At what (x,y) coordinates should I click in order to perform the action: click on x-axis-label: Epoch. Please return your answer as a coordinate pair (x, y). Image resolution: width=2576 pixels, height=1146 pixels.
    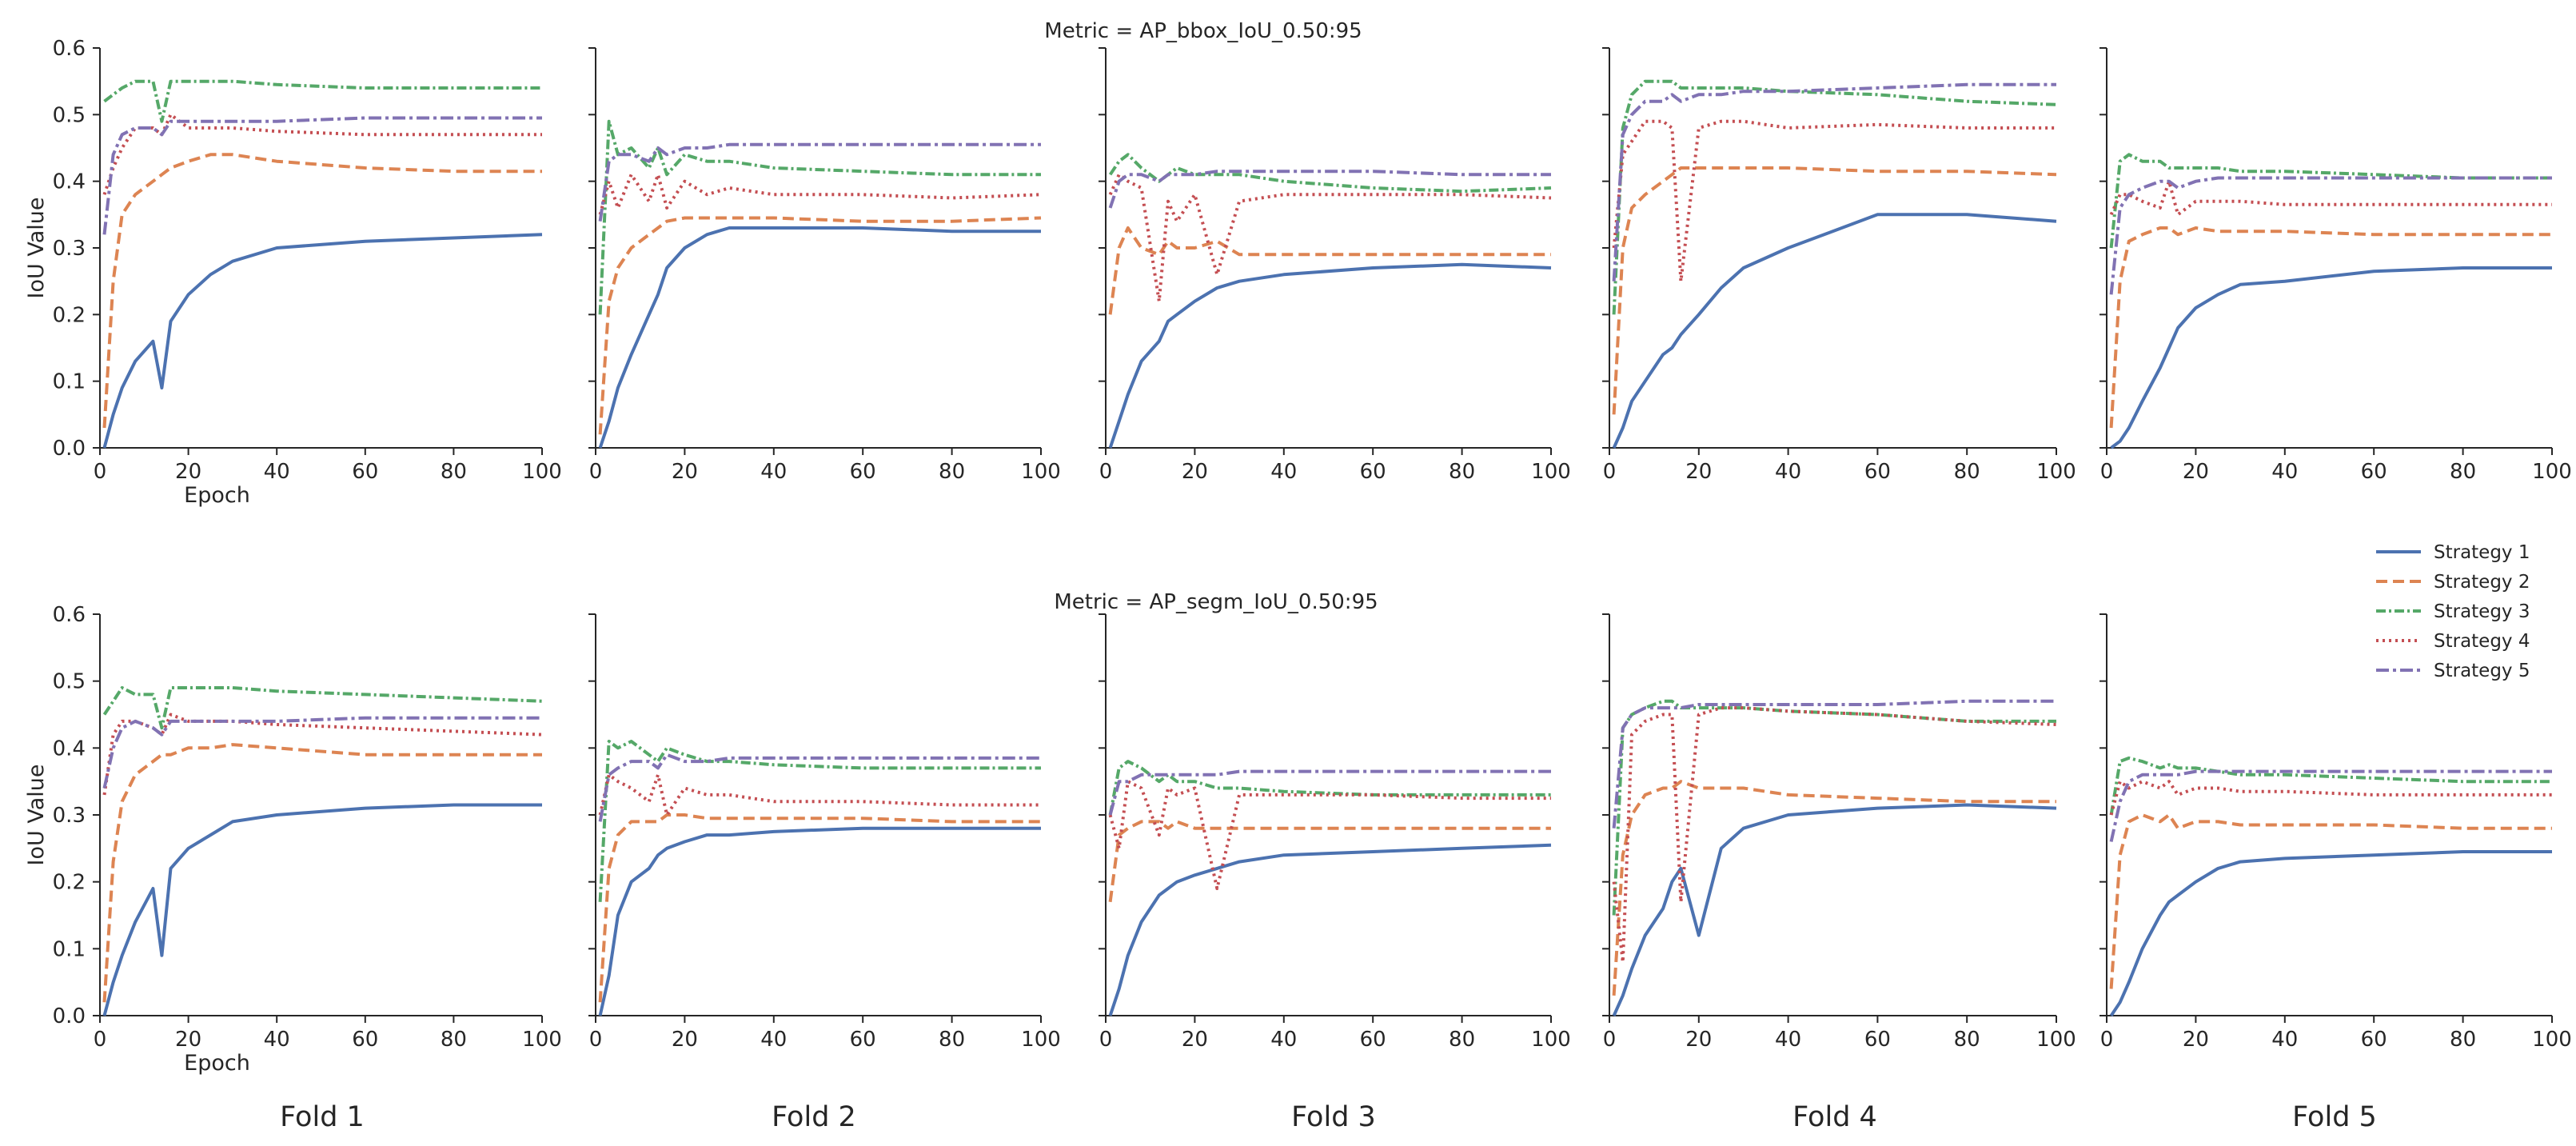
    Looking at the image, I should click on (217, 1063).